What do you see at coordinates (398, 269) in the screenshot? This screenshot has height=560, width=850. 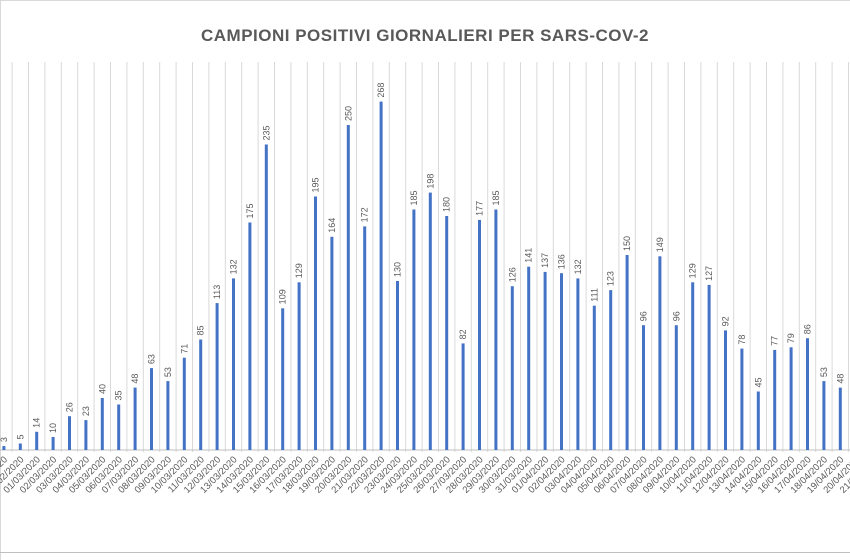 I see `data-label: 130` at bounding box center [398, 269].